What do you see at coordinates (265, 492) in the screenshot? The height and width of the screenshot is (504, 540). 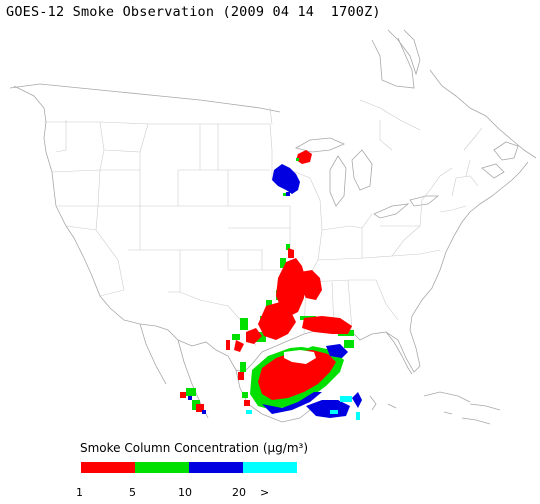 I see `colorbar-tick-gt: >` at bounding box center [265, 492].